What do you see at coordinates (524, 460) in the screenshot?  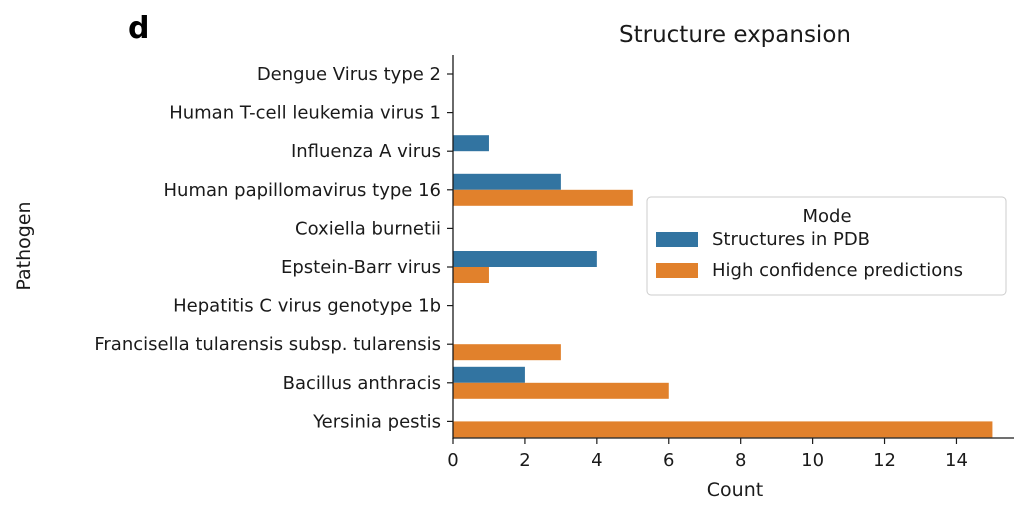 I see `x-tick-label-2: 2` at bounding box center [524, 460].